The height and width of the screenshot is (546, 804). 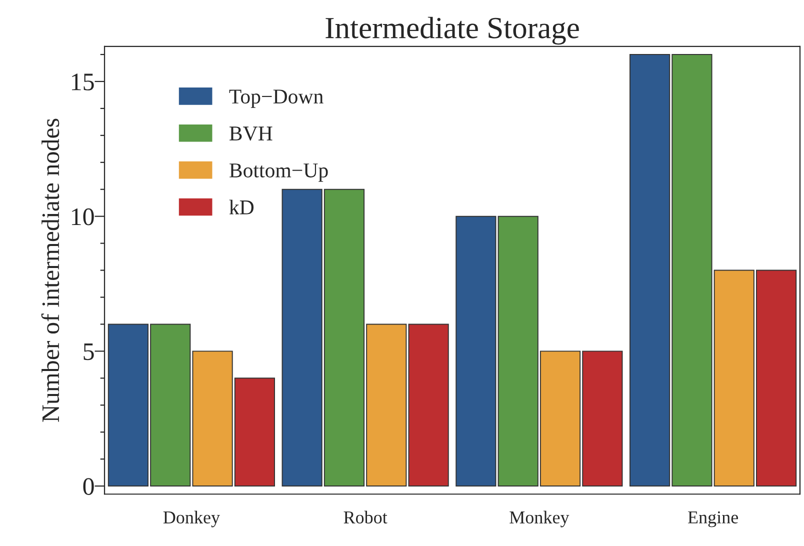 I want to click on x-tick-label: Engine, so click(x=713, y=519).